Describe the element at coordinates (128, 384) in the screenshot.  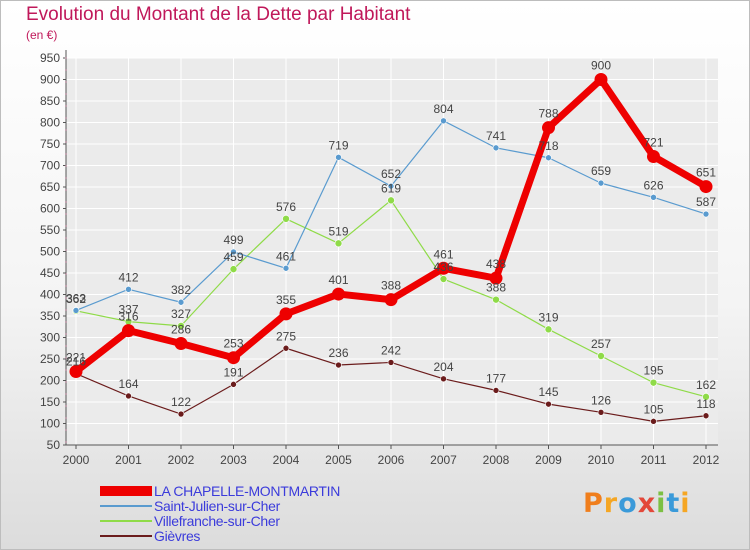
I see `data-label: 164` at that location.